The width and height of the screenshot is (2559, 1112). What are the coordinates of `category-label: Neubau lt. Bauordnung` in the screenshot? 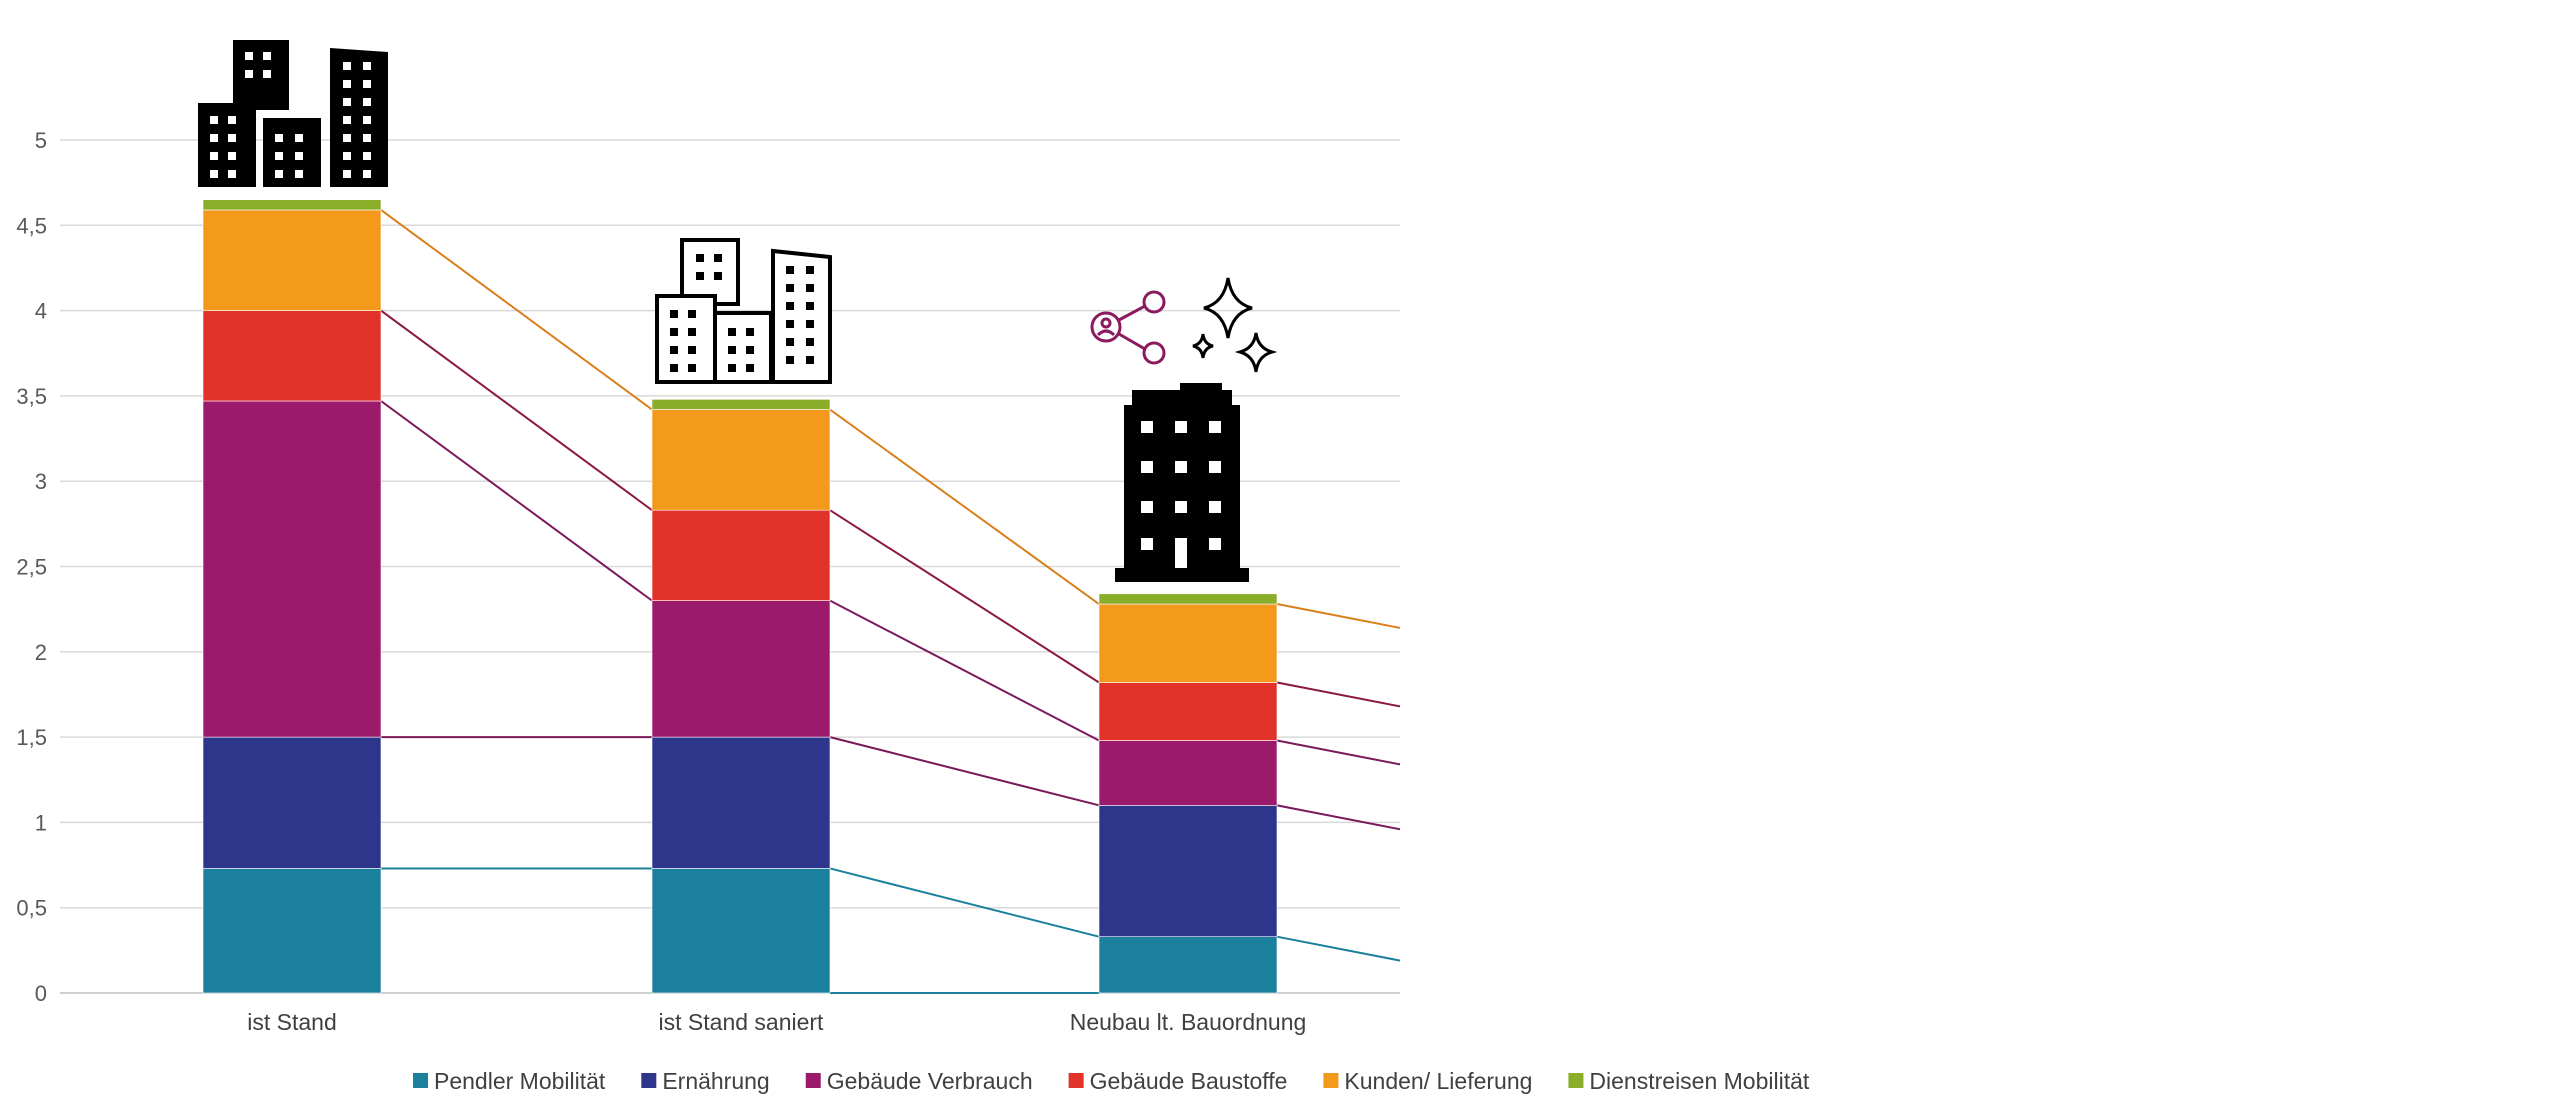 It's located at (1188, 1022).